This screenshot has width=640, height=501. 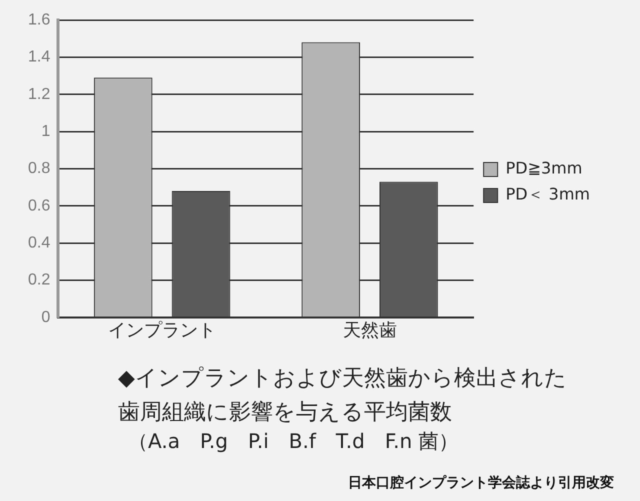 I want to click on x-tick-label: 天然歯, so click(x=369, y=330).